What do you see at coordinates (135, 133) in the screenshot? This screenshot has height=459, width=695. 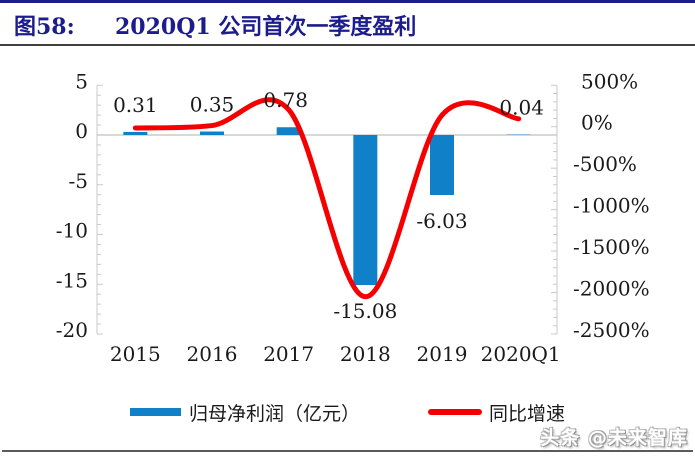 I see `bar-2015` at bounding box center [135, 133].